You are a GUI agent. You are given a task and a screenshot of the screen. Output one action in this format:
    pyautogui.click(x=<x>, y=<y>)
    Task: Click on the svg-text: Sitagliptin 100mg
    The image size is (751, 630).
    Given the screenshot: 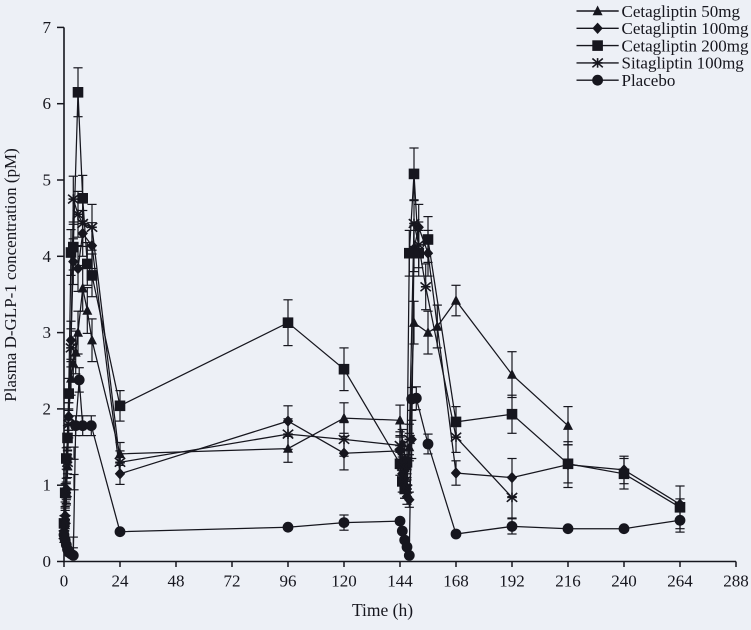 What is the action you would take?
    pyautogui.click(x=683, y=63)
    